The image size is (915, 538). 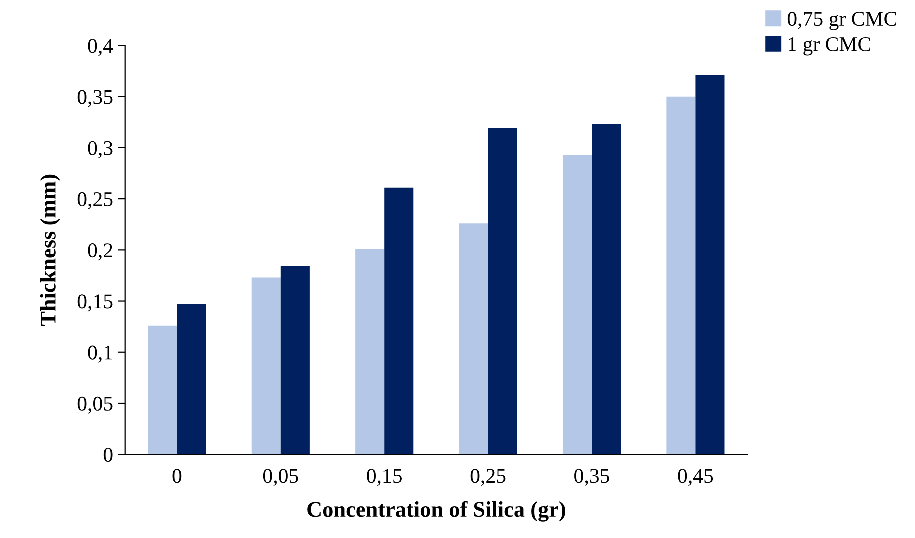 What do you see at coordinates (177, 476) in the screenshot?
I see `x-tick-label: 0` at bounding box center [177, 476].